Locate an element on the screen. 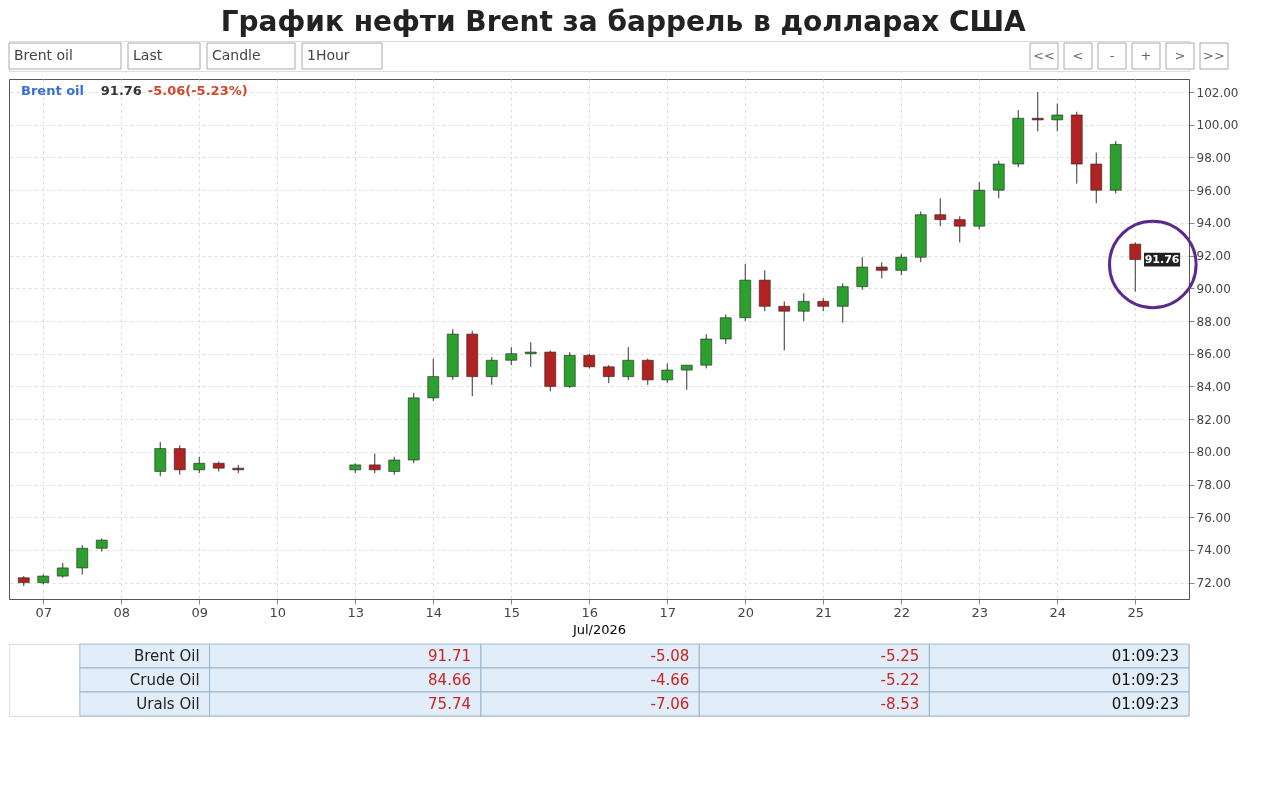 The height and width of the screenshot is (794, 1280). text: -5.22 is located at coordinates (900, 680).